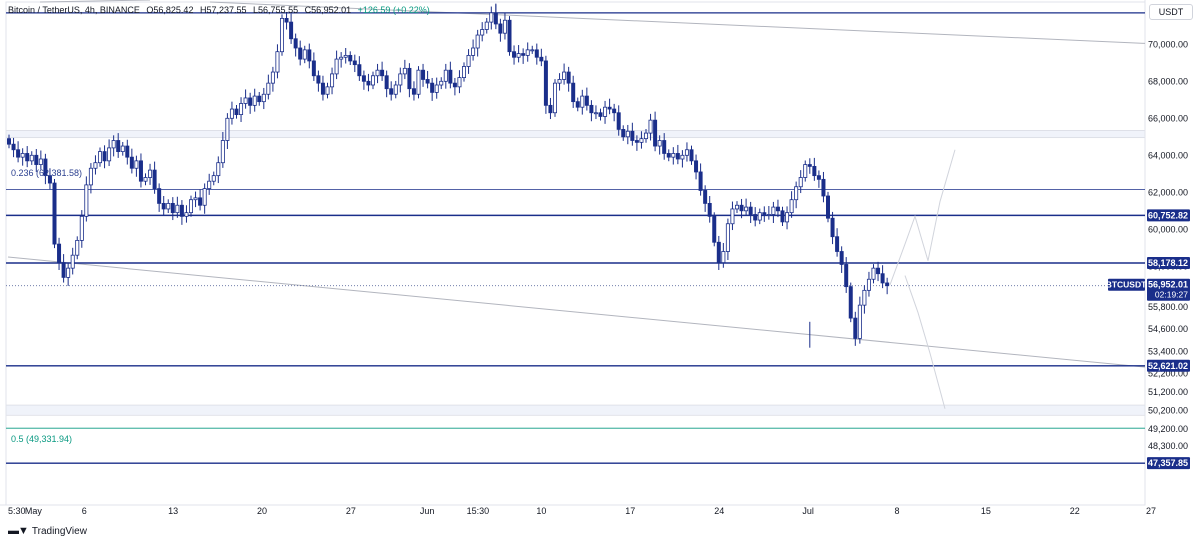 The height and width of the screenshot is (548, 1200). Describe the element at coordinates (1168, 229) in the screenshot. I see `y-tick-label: 60,000.00` at that location.